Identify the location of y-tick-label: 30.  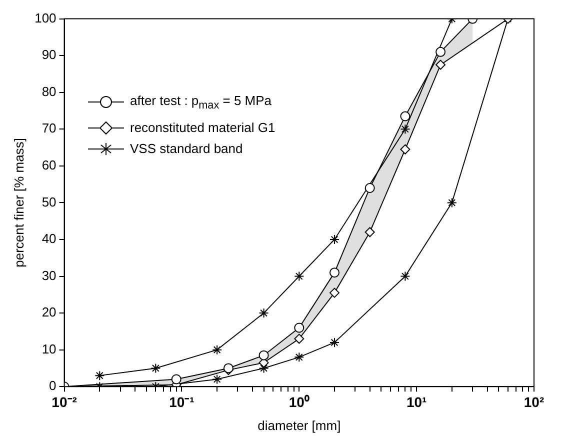
(49, 275).